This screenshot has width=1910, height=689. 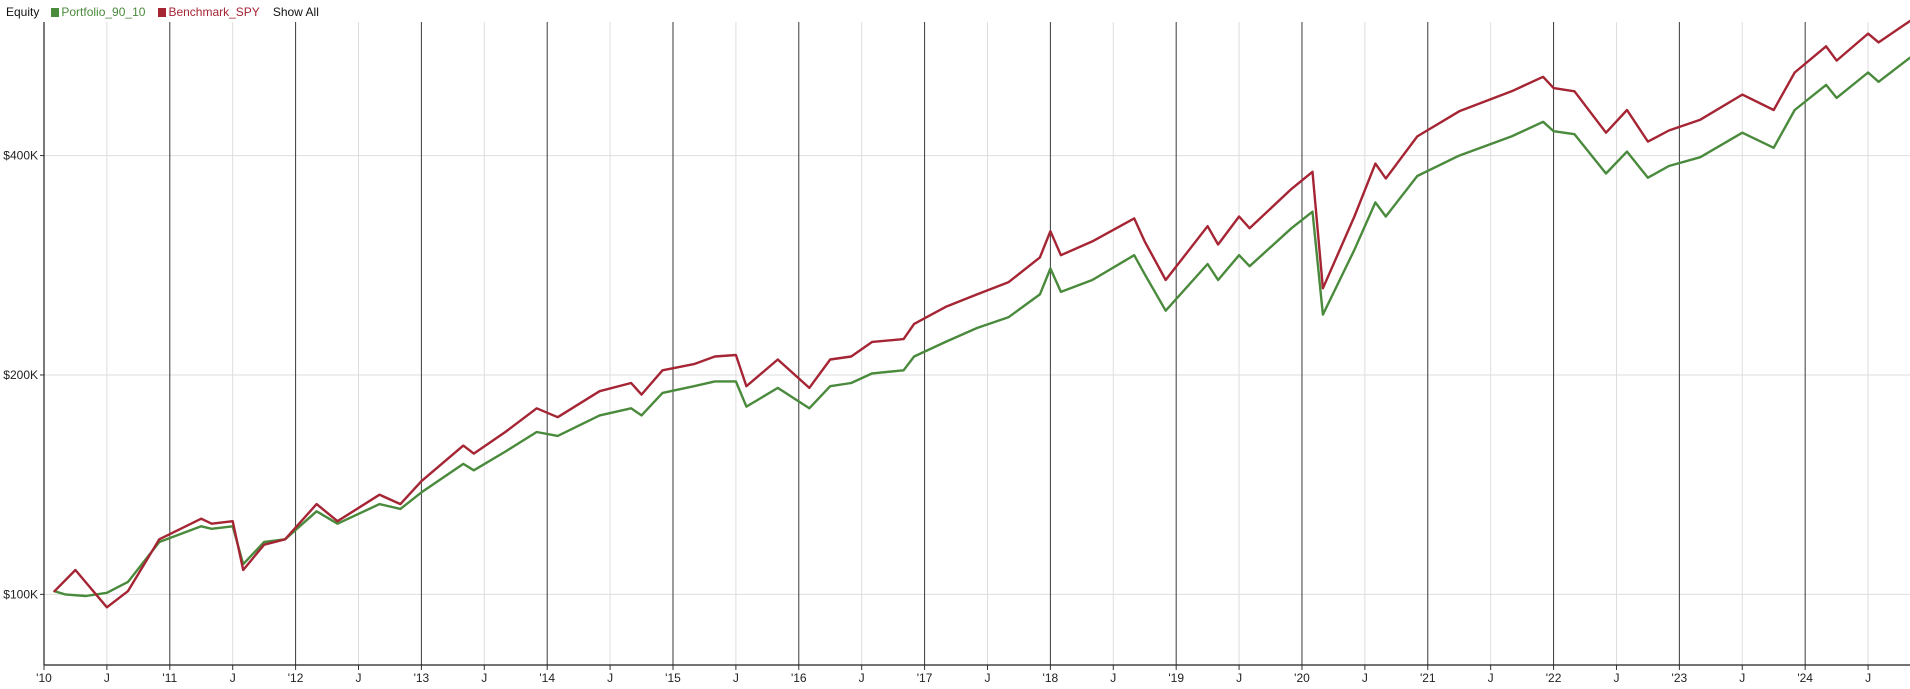 I want to click on x-tick-label: '14, so click(x=547, y=678).